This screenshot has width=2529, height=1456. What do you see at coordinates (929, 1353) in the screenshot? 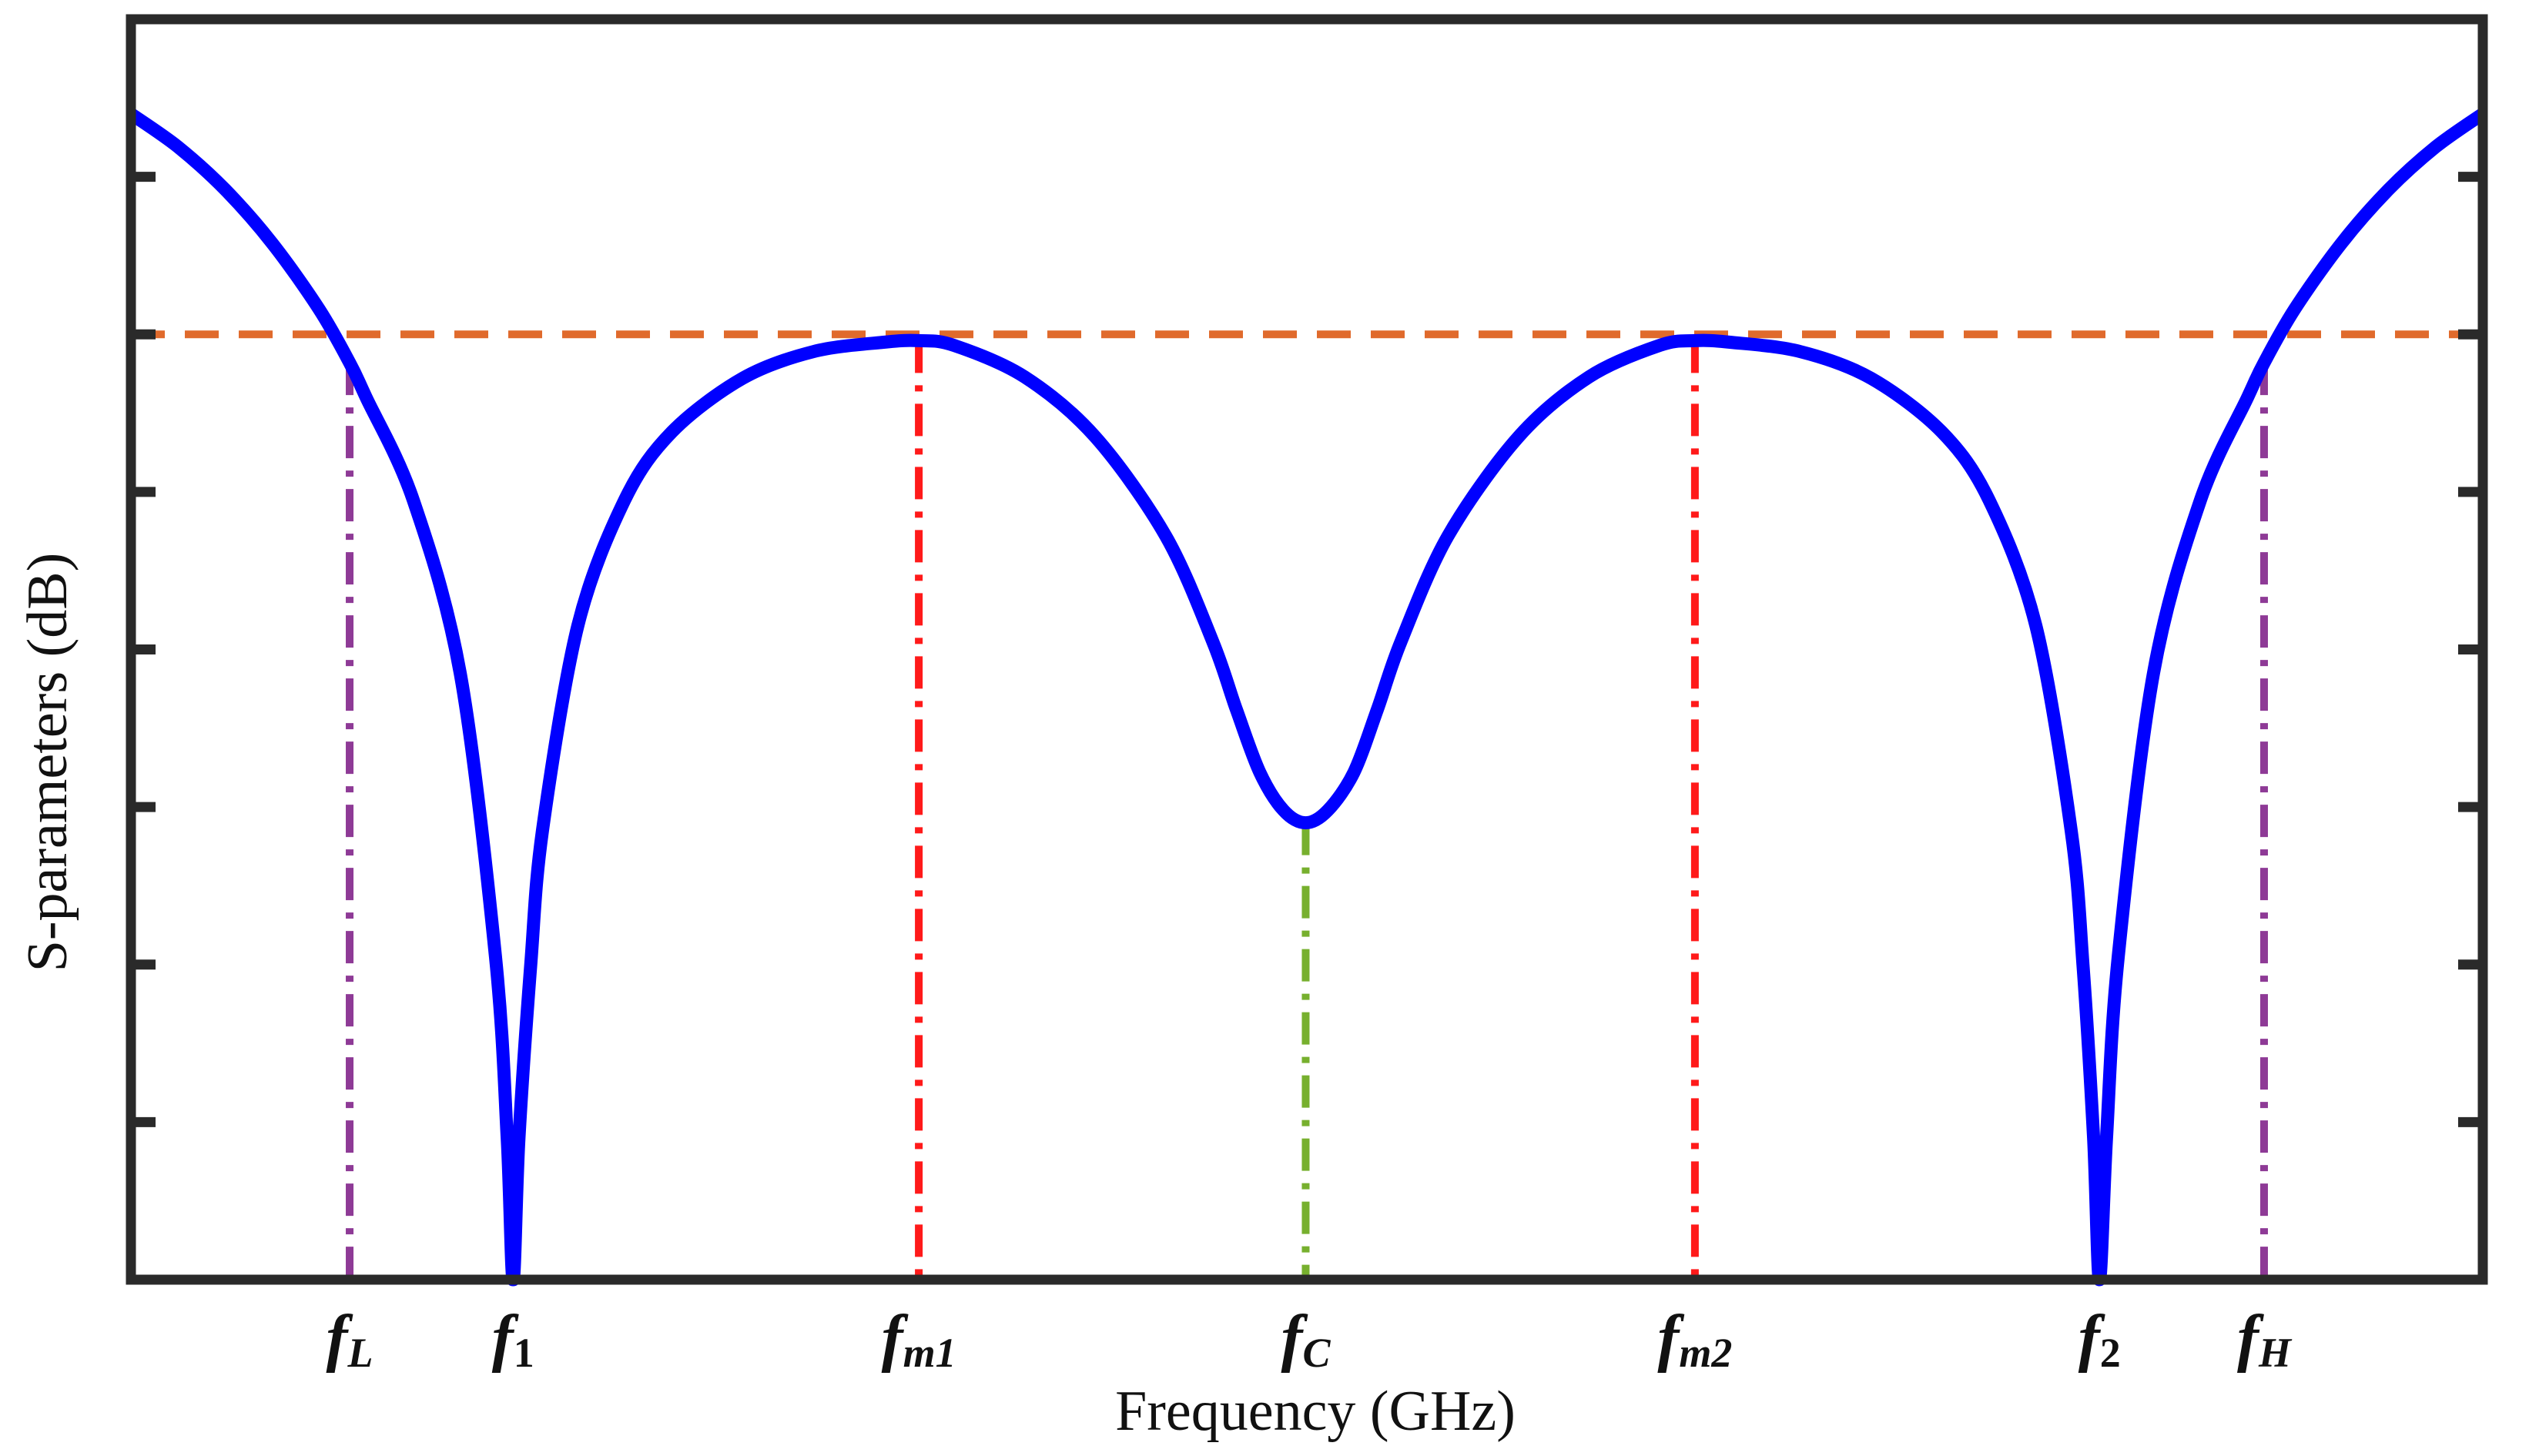
I see `freq-label-fm1-subscript: m1` at bounding box center [929, 1353].